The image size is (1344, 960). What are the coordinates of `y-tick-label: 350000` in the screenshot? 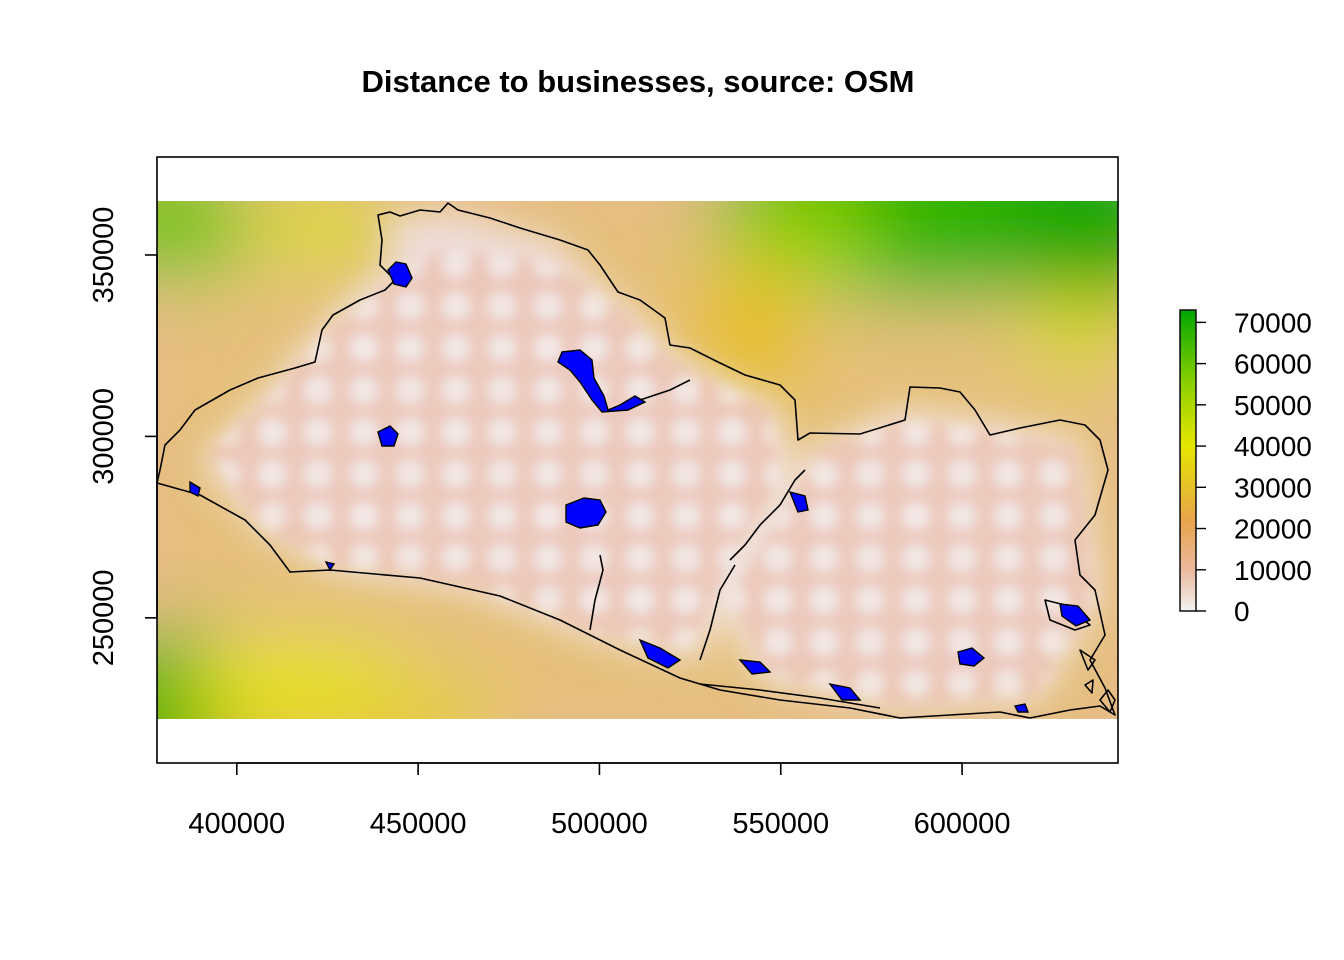 It's located at (104, 255).